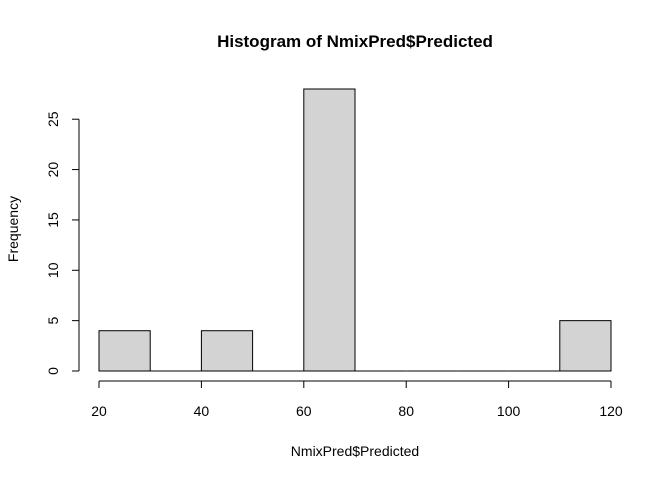 The image size is (672, 480). I want to click on y-tick-label: 20, so click(53, 170).